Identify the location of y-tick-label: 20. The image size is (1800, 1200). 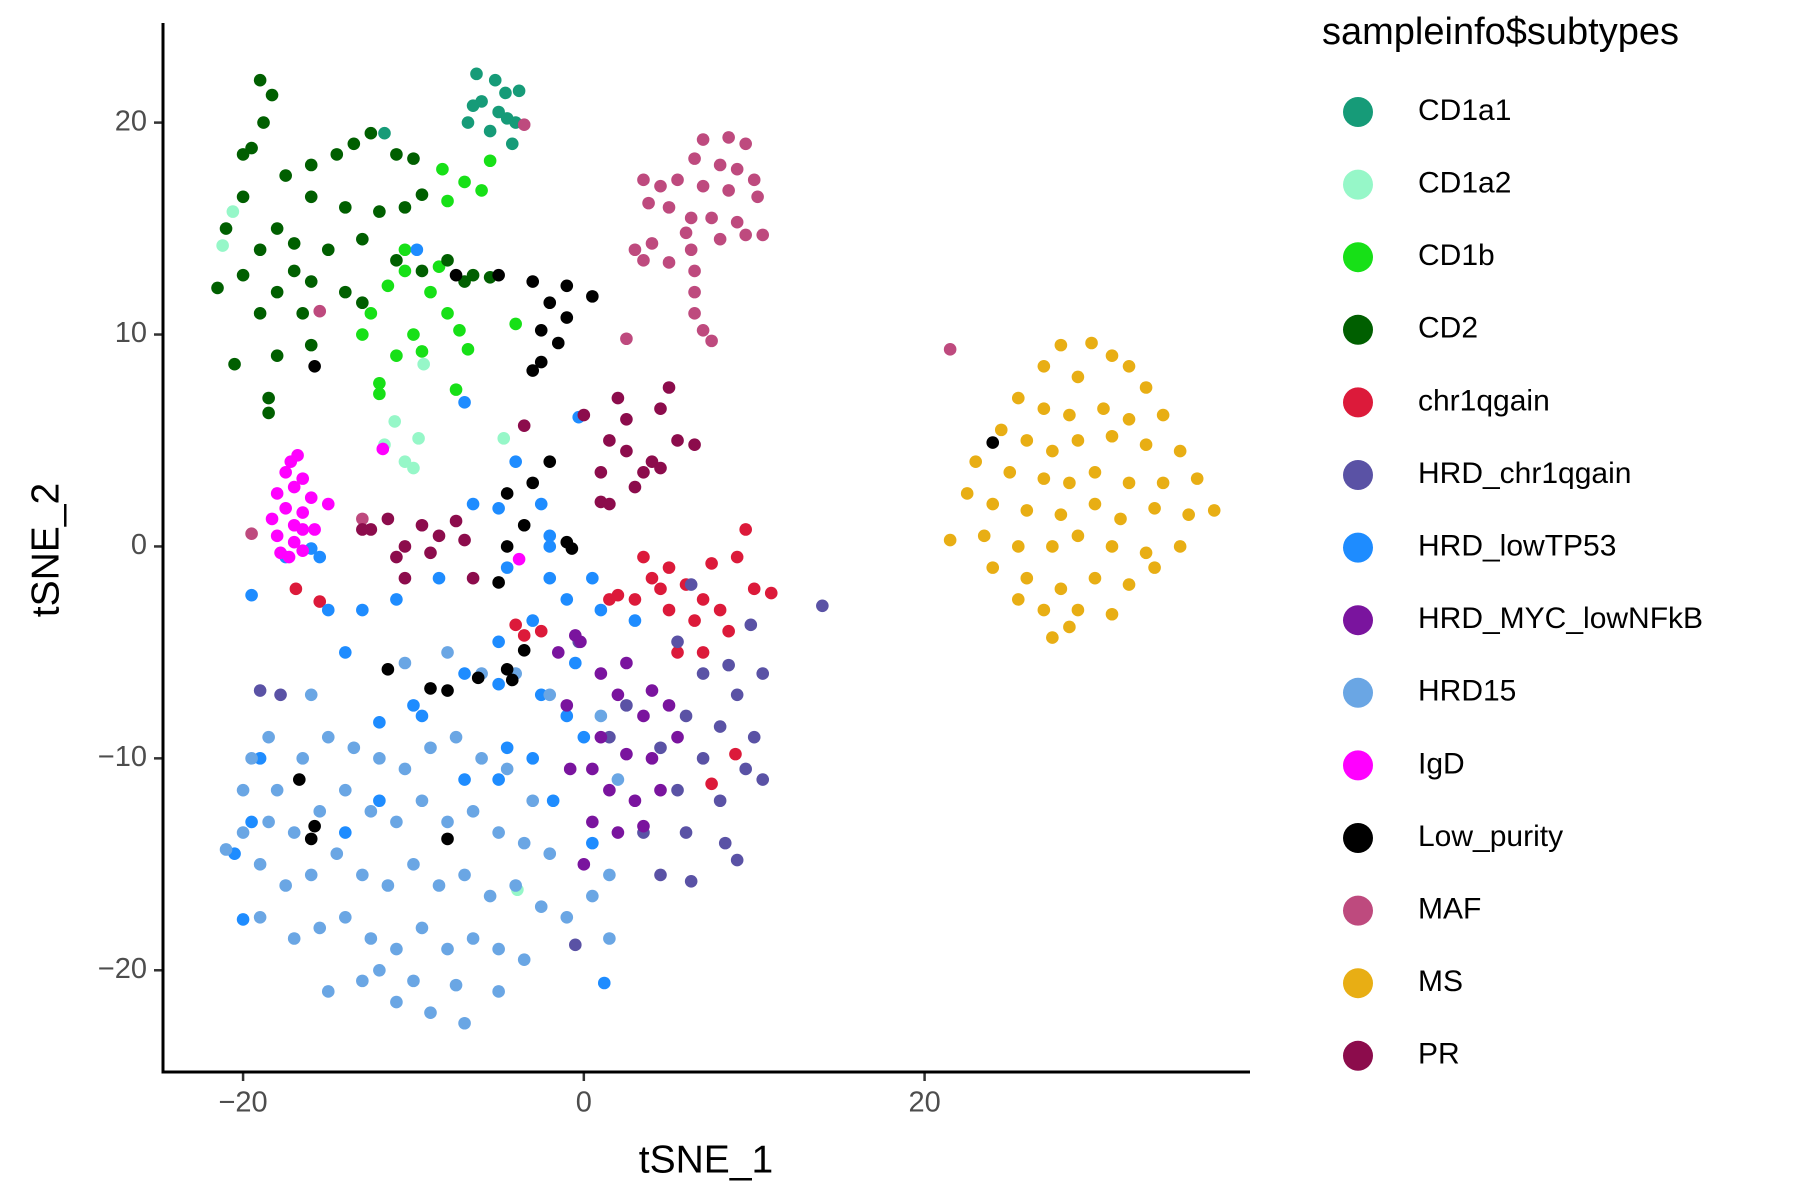
(131, 121).